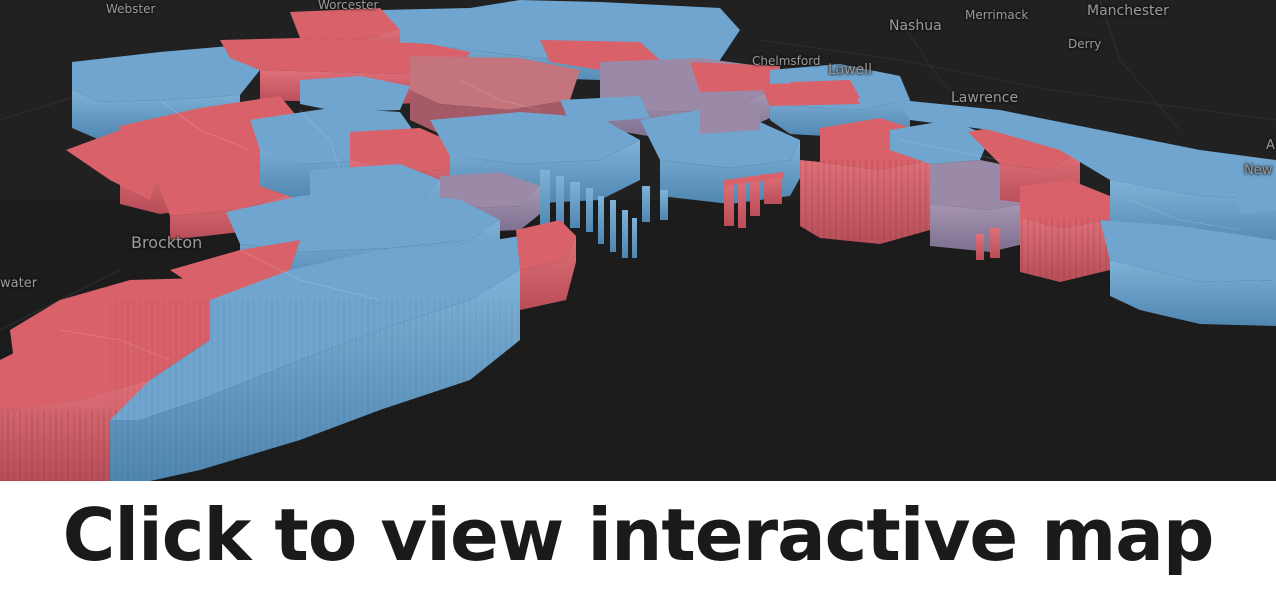  I want to click on map-label-worcester: Worcester, so click(348, 6).